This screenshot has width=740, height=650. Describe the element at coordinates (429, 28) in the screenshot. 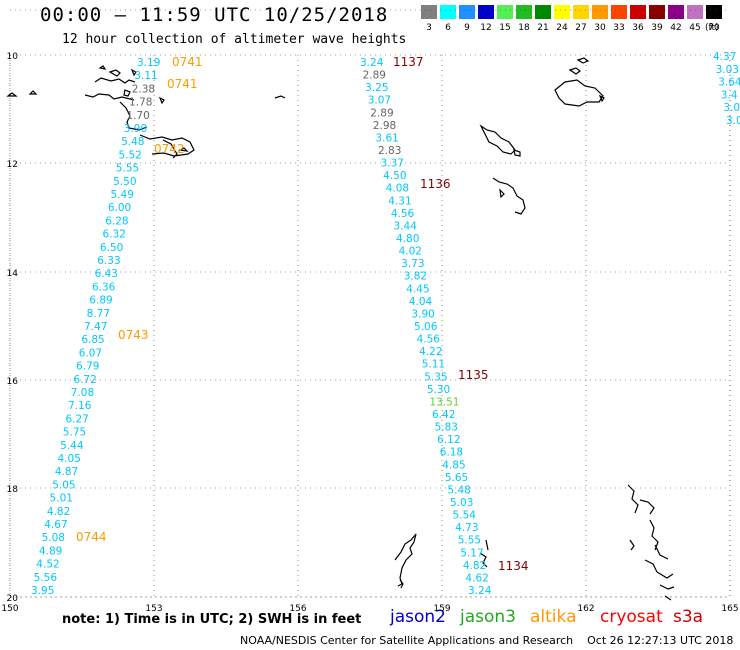

I see `legend-label: 3` at that location.